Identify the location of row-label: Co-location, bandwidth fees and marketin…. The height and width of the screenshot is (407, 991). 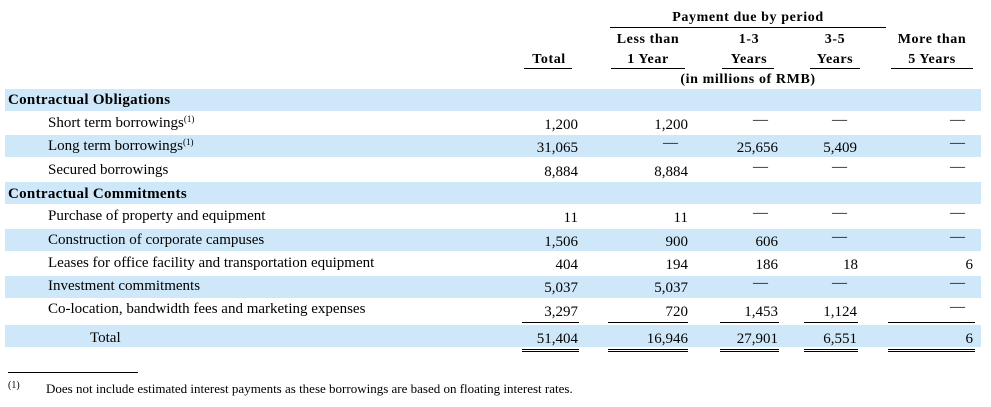
(207, 309).